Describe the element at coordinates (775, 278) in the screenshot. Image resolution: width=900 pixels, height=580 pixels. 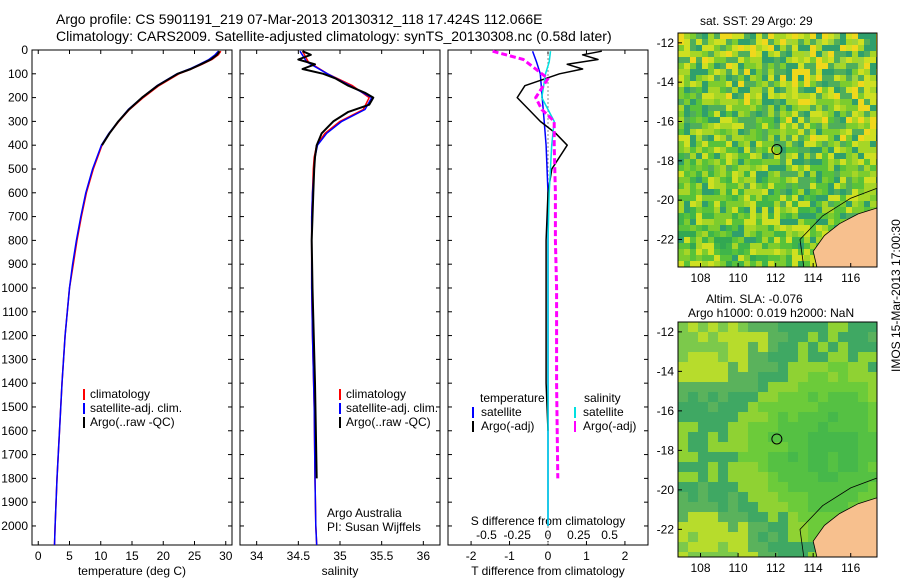
I see `x-tick-label: 112` at that location.